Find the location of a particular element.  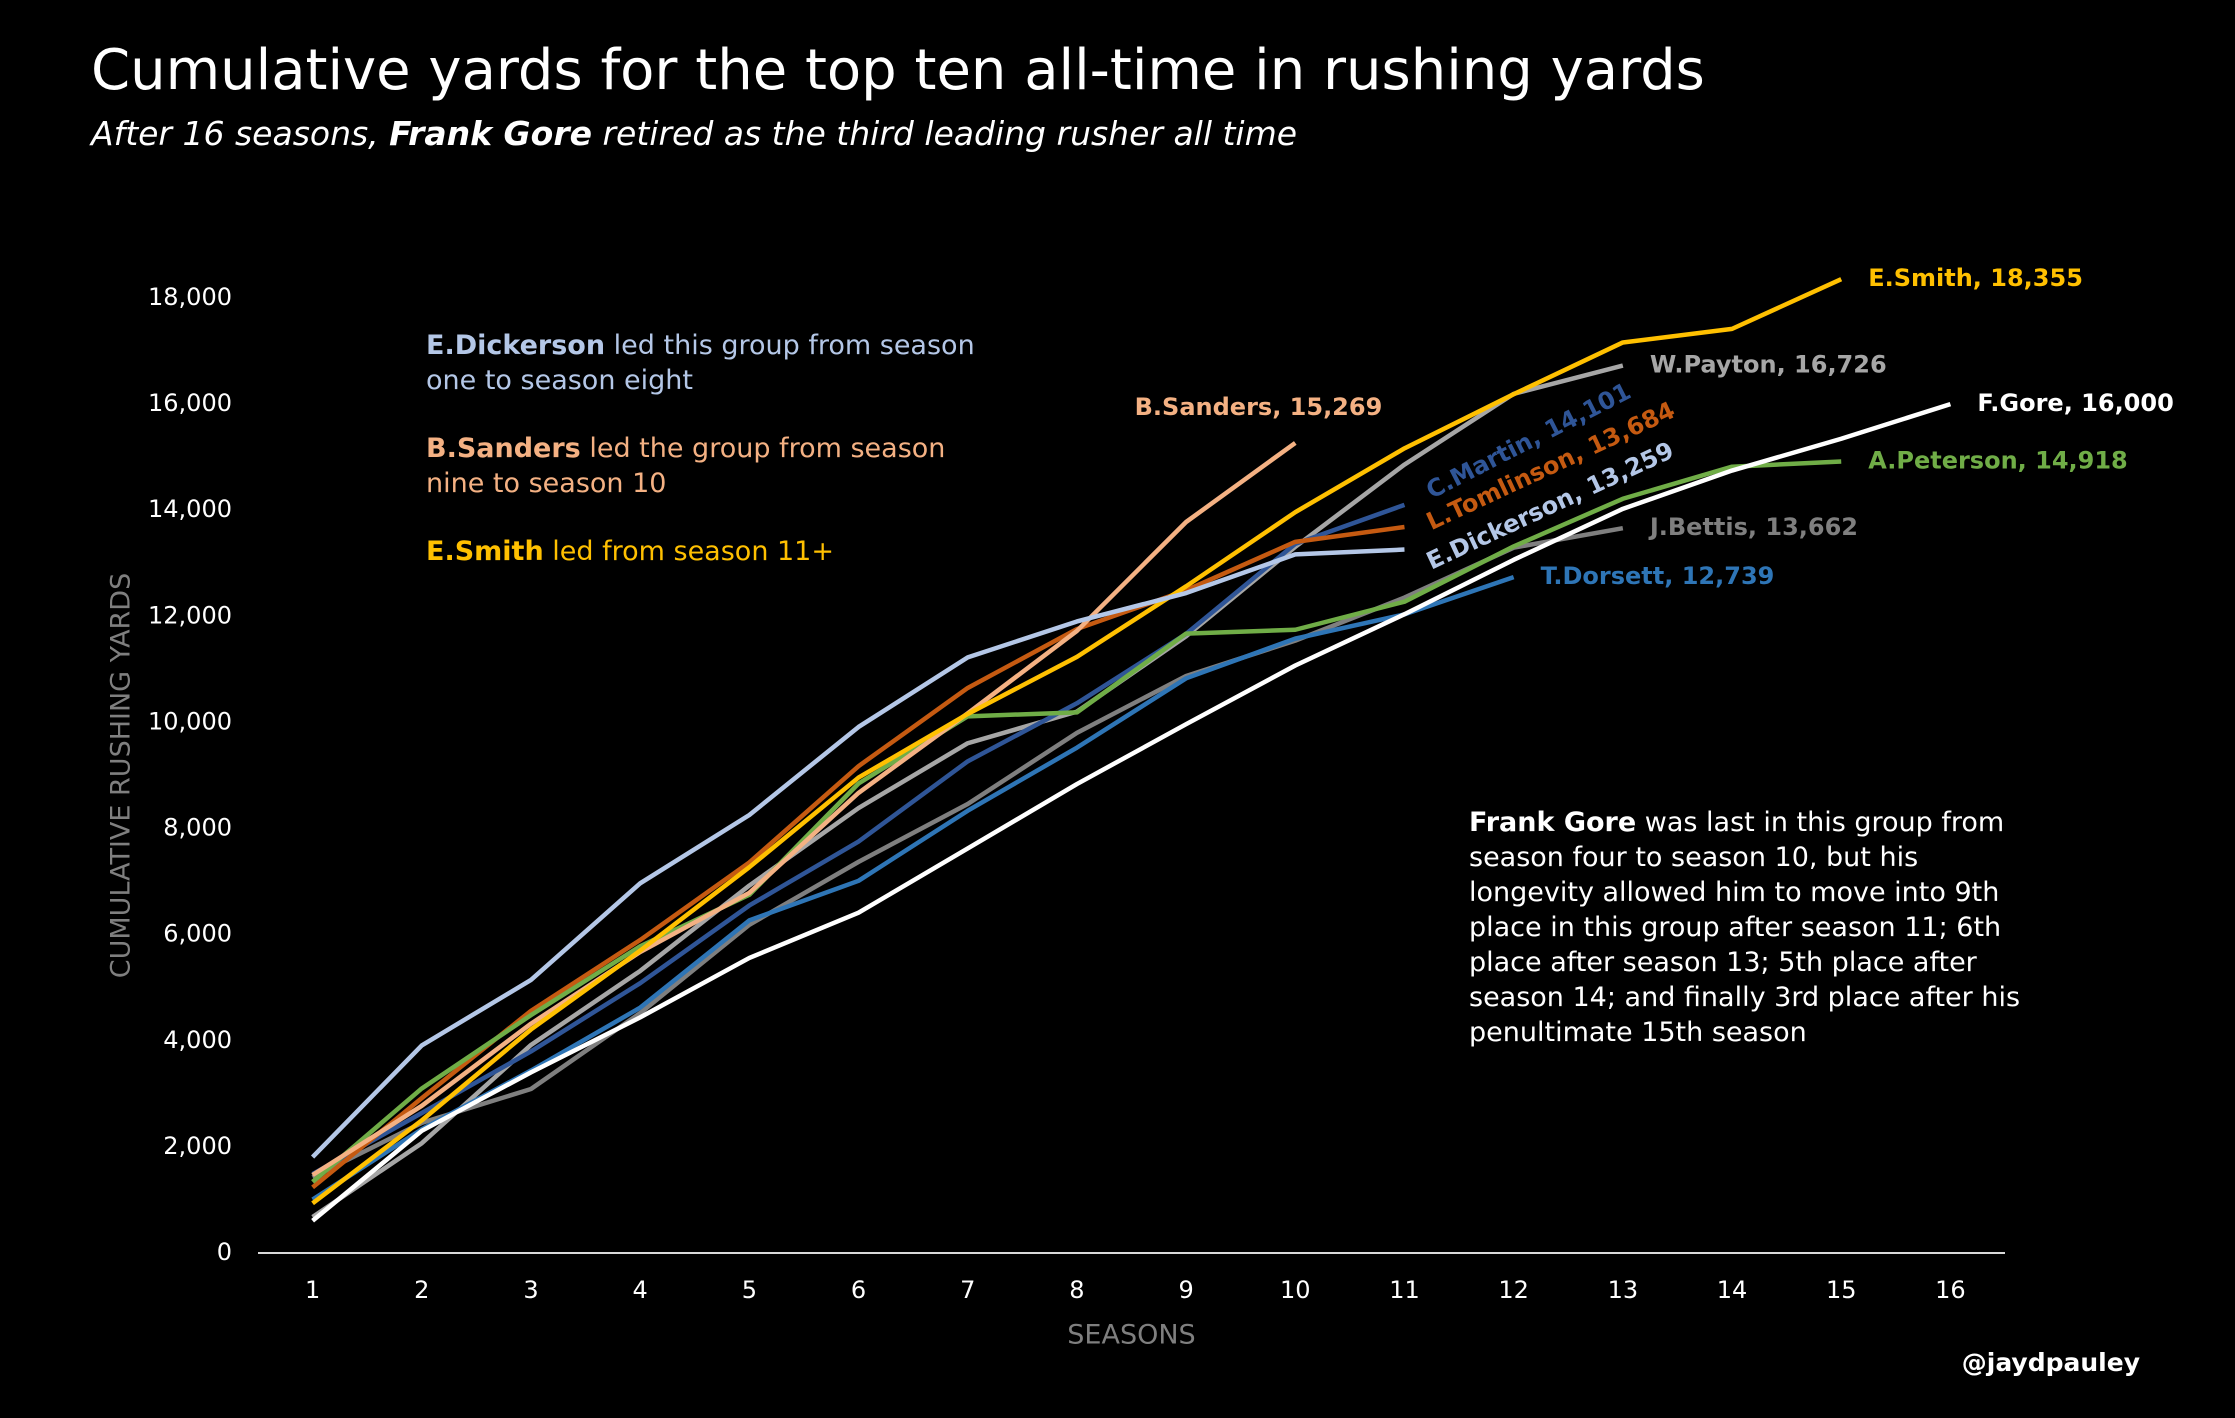

note-part: B.Sanders is located at coordinates (503, 448).